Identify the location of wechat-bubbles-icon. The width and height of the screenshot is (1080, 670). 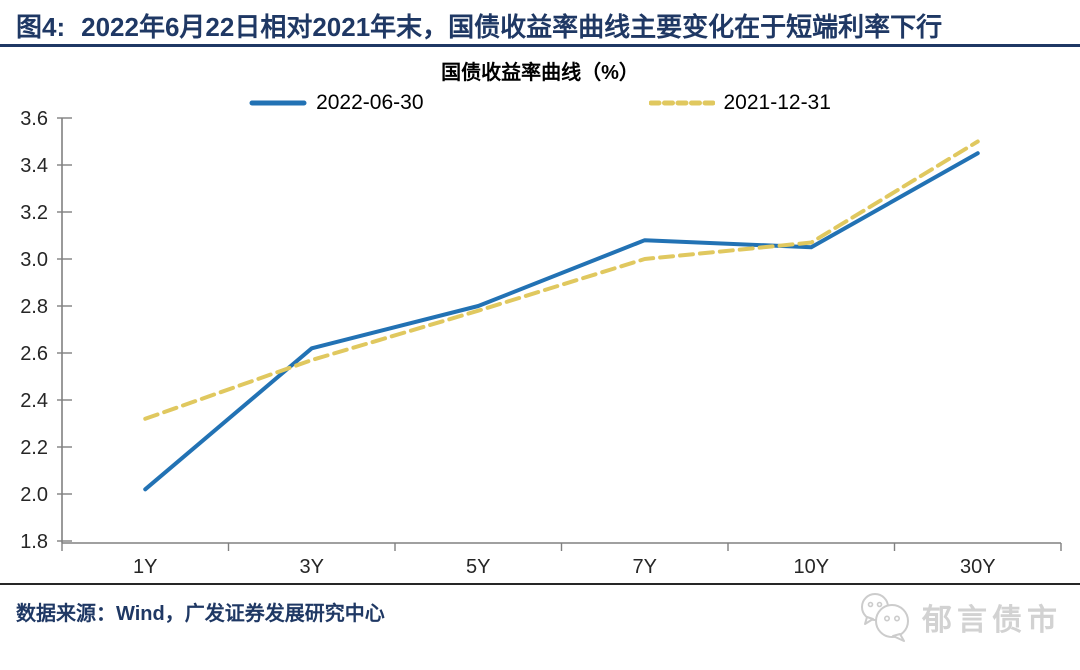
(885, 617).